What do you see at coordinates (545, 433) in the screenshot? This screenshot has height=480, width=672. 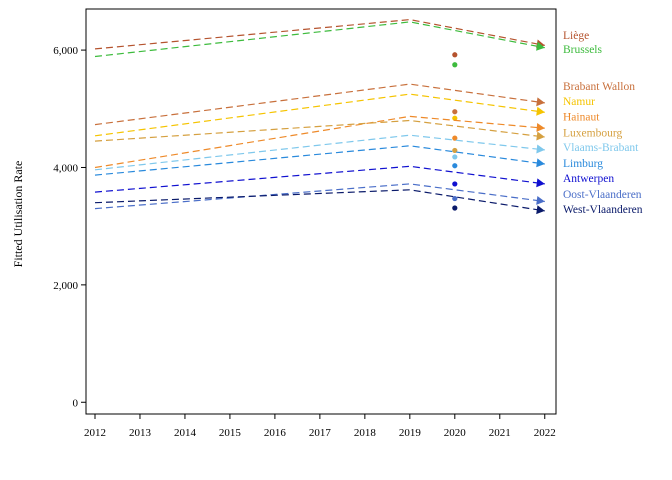 I see `x-tick-label: 2022` at bounding box center [545, 433].